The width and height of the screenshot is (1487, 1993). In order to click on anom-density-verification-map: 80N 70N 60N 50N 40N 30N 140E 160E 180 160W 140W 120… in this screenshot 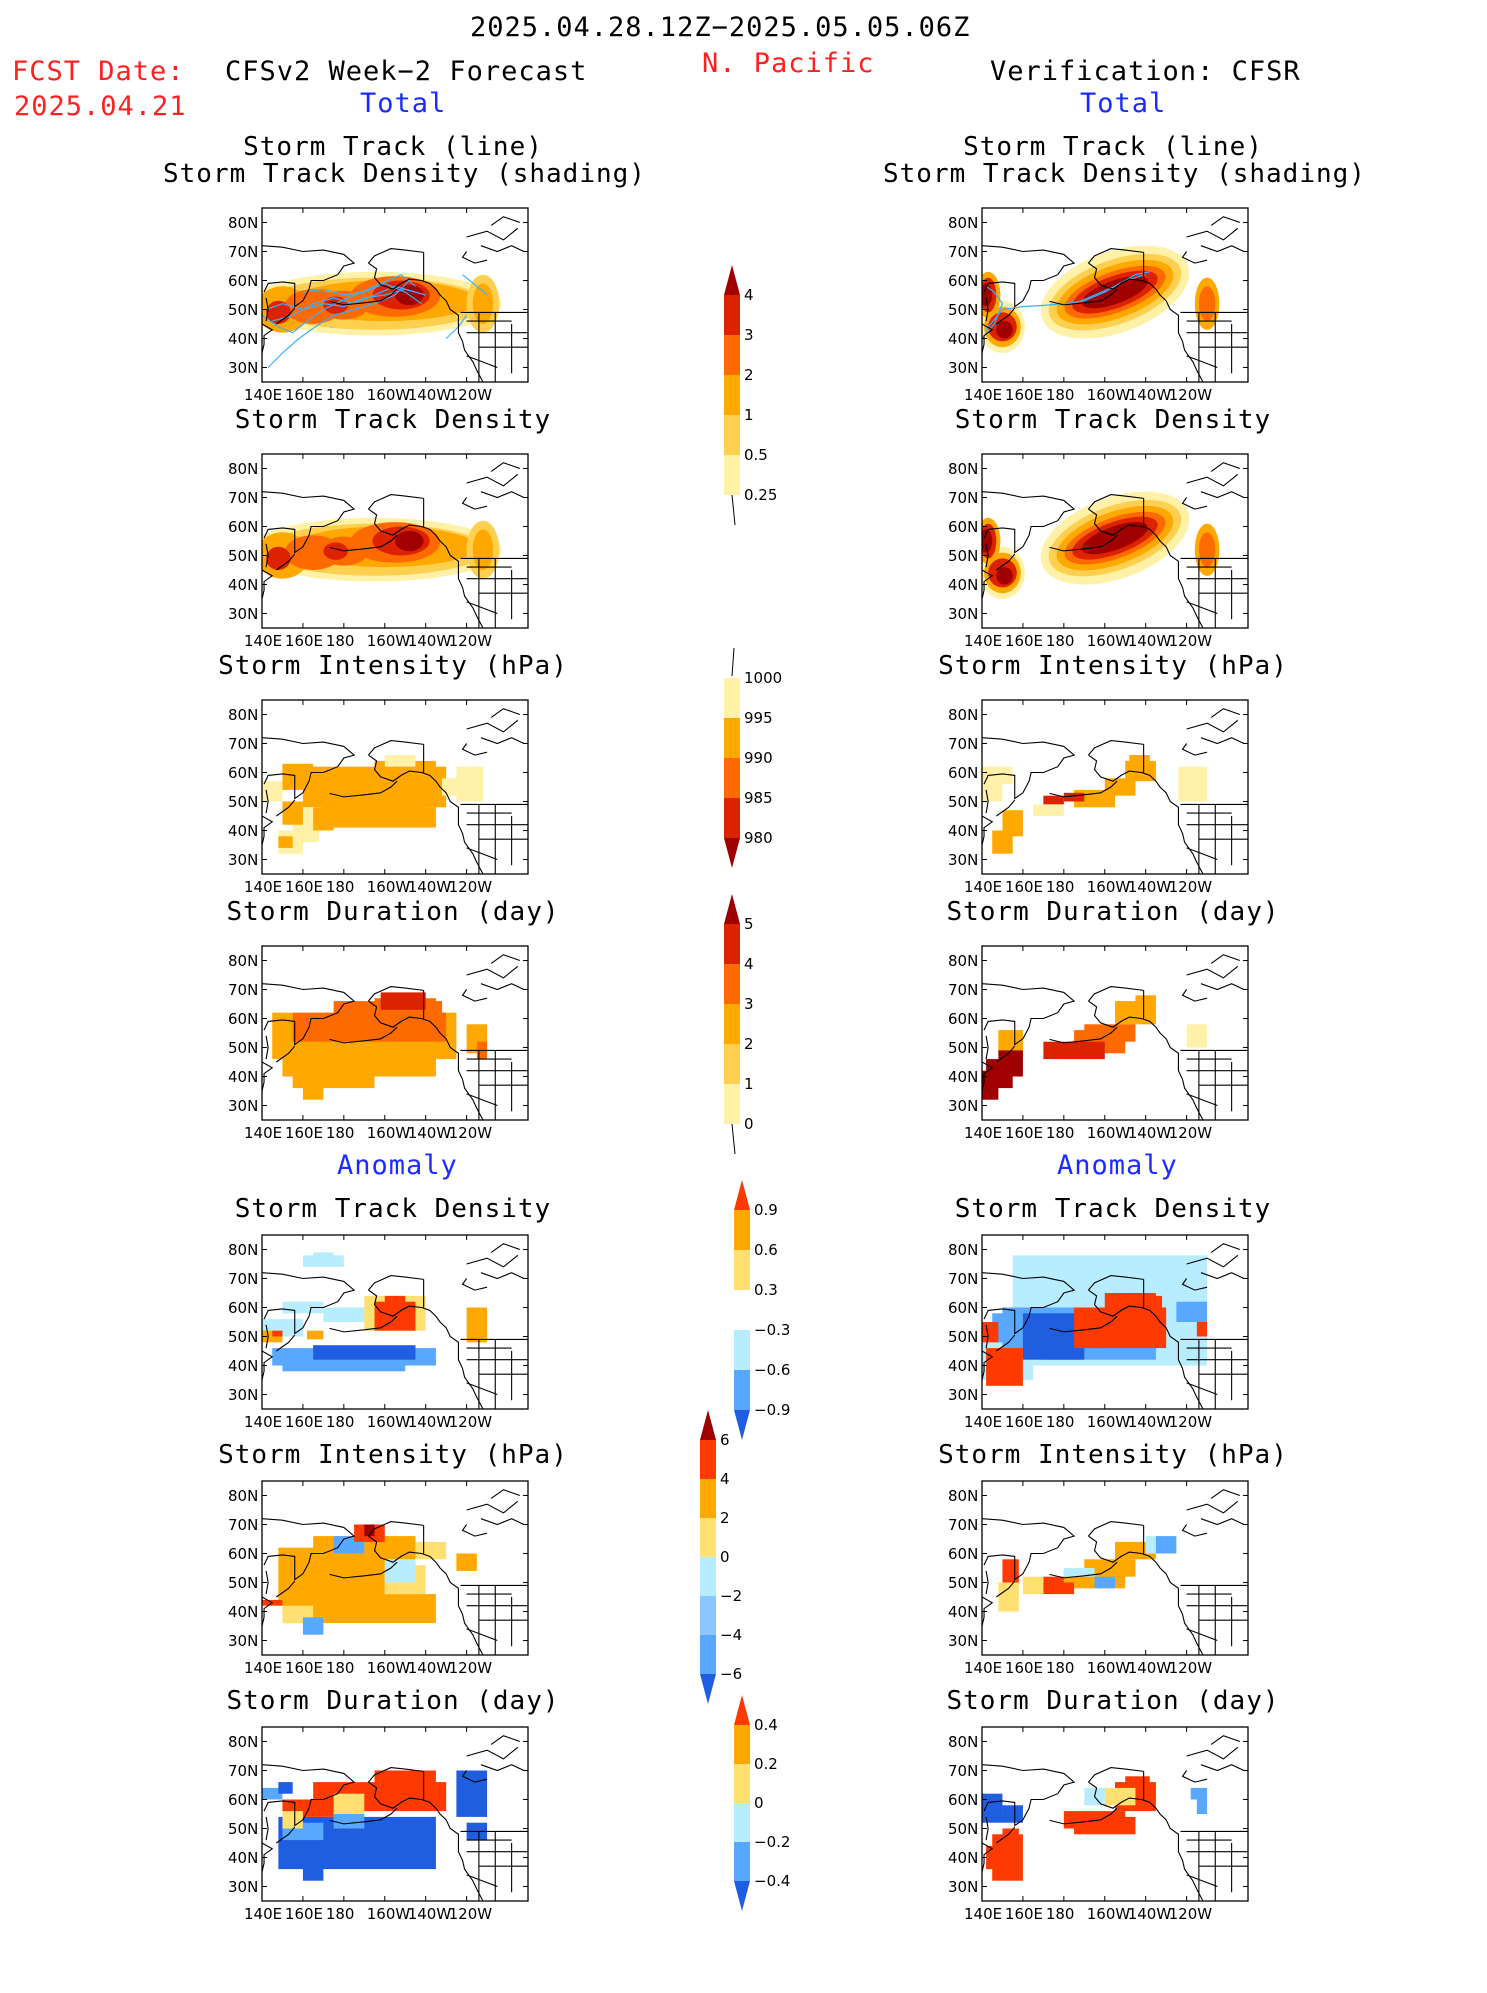, I will do `click(1098, 1332)`.